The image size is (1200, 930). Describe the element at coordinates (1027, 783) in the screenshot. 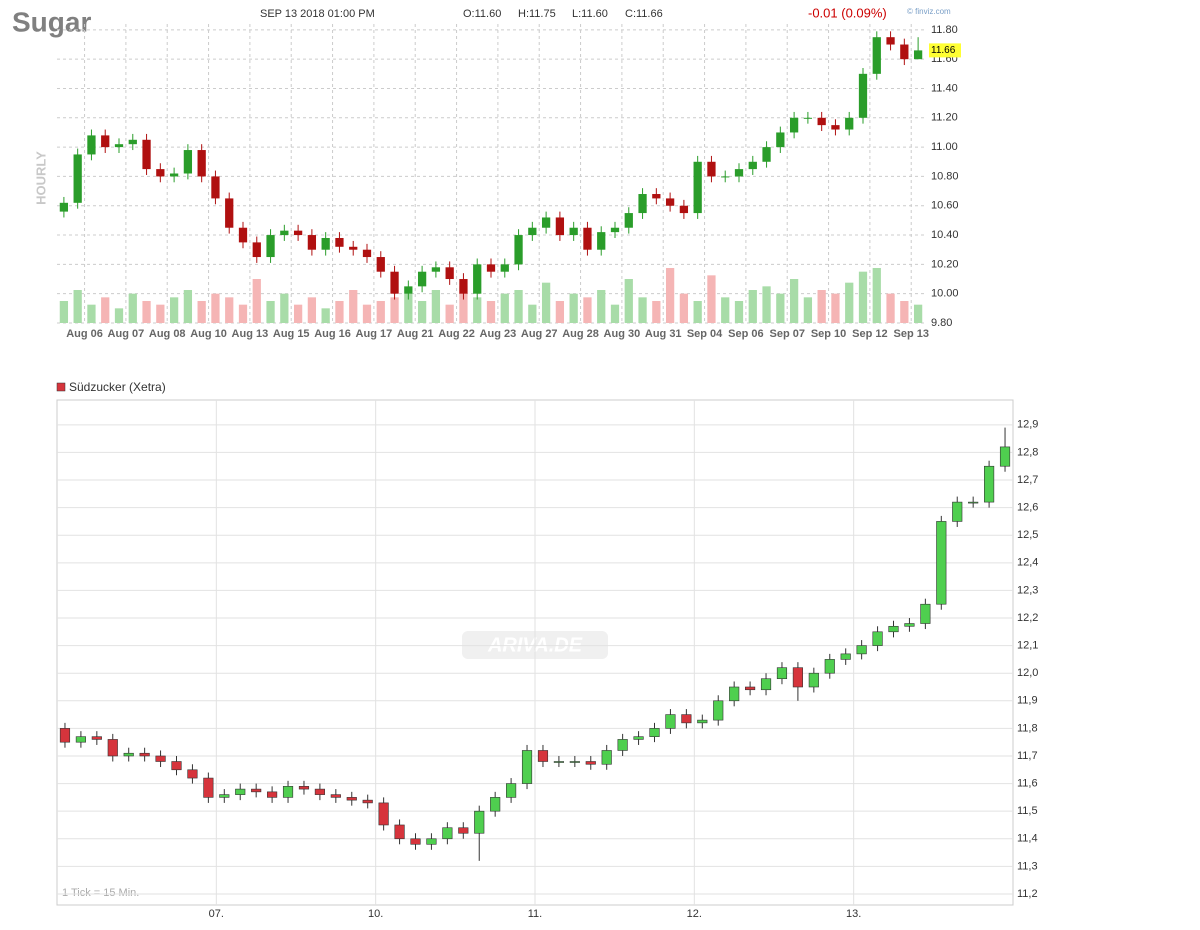

I see `y-tick-label: 11,6` at that location.